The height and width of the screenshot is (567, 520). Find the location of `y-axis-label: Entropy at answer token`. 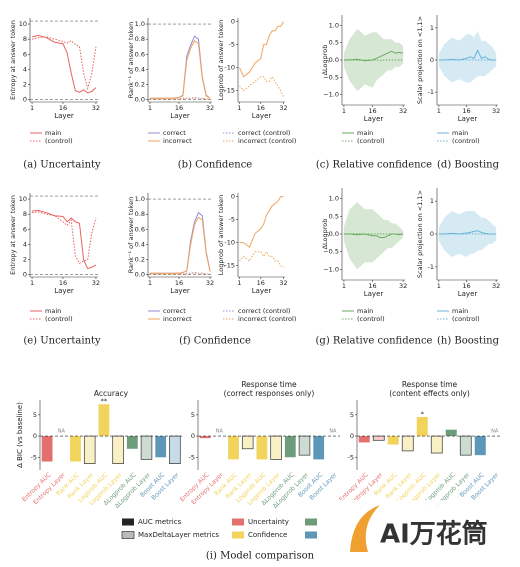

y-axis-label: Entropy at answer token is located at coordinates (13, 235).